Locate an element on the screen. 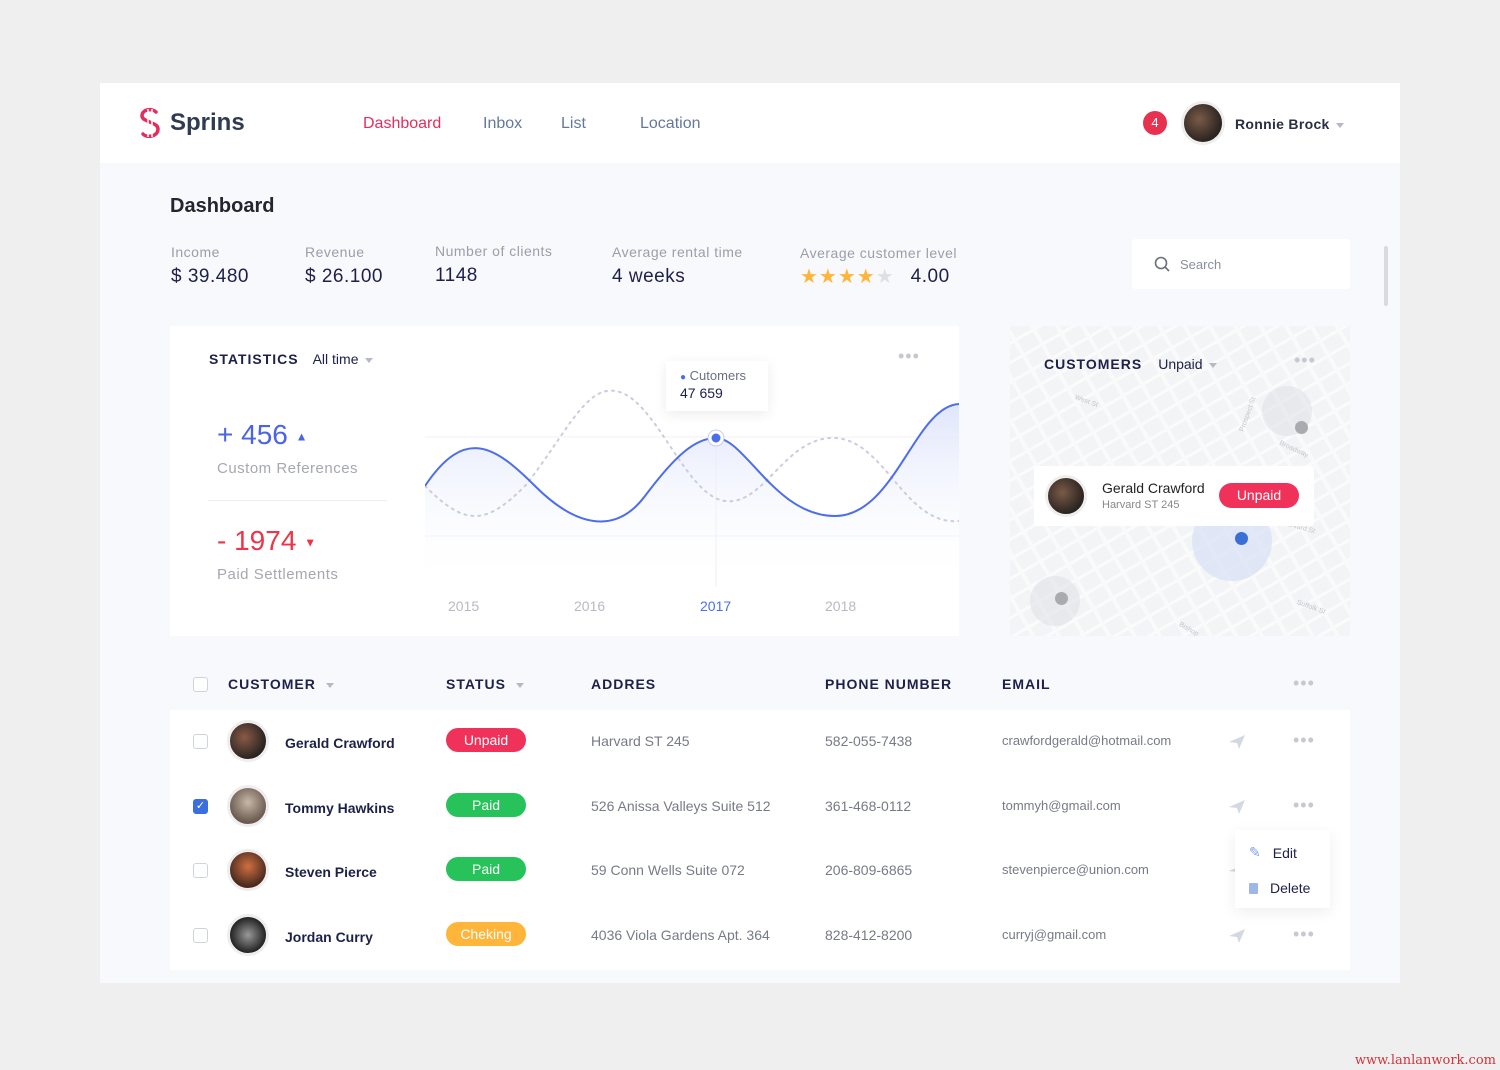  active-point is located at coordinates (716, 438).